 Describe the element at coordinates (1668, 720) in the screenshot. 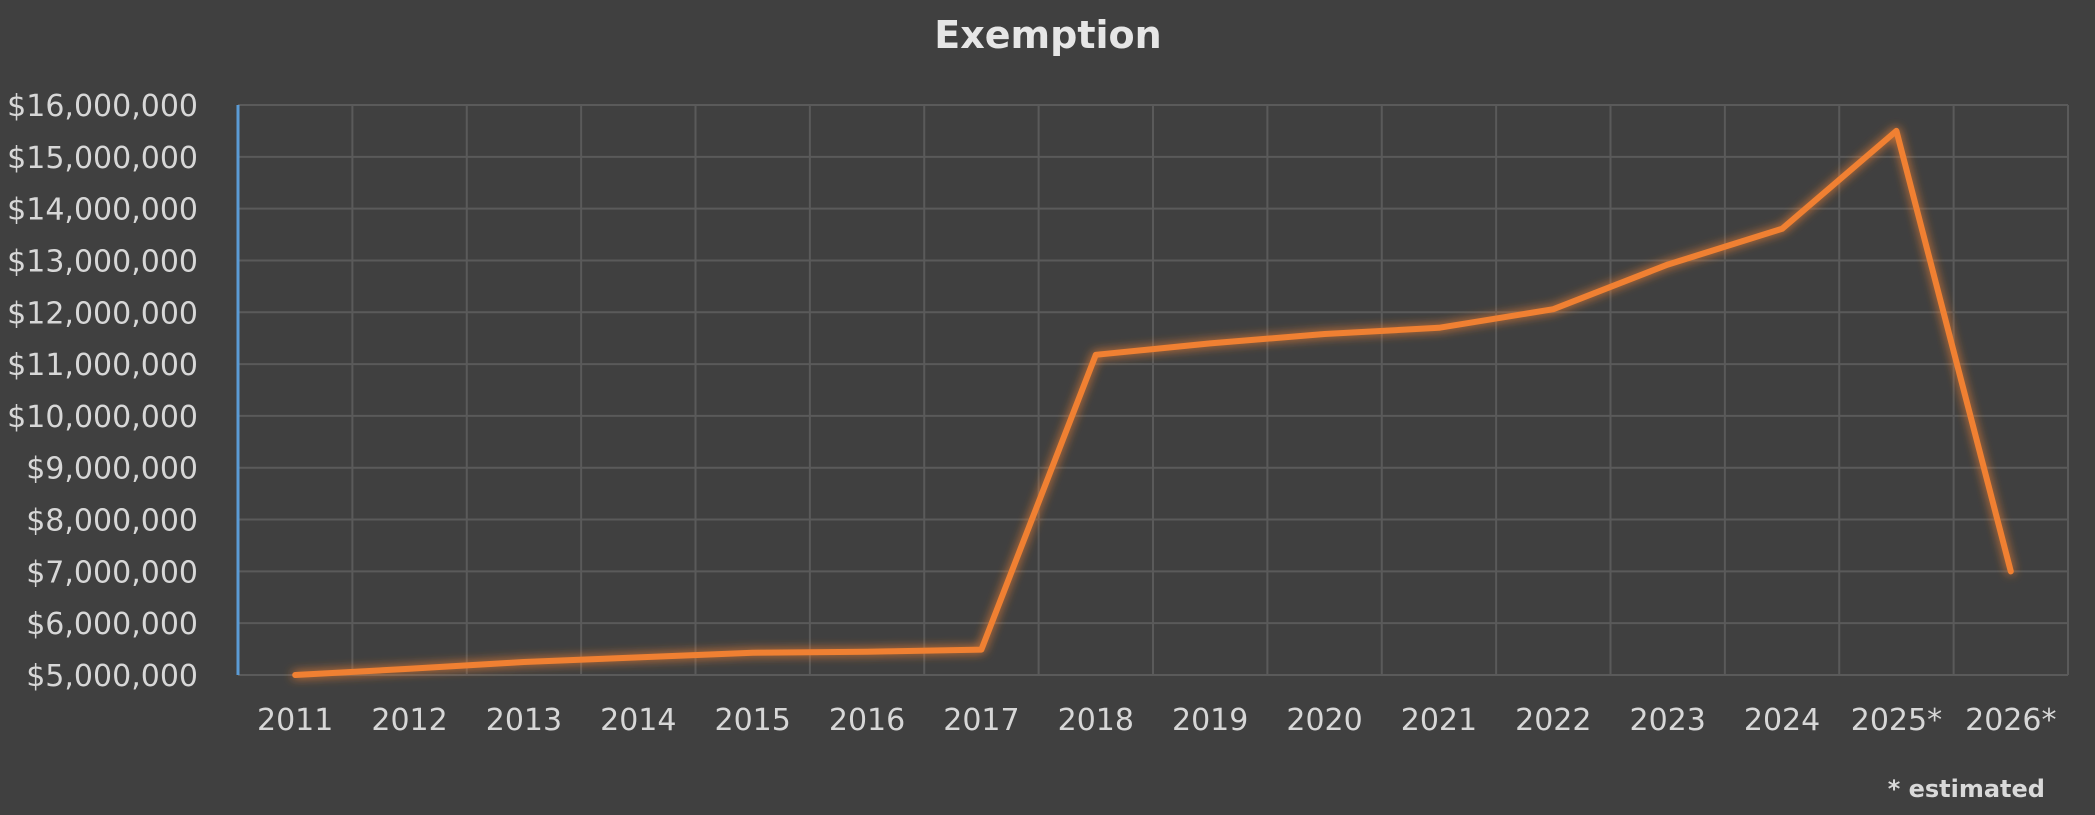

I see `x-tick-label: 2023` at that location.